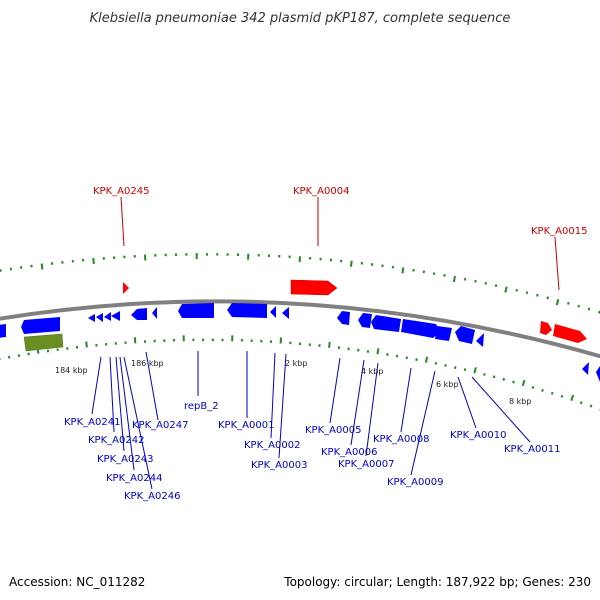 The image size is (600, 600). Describe the element at coordinates (349, 452) in the screenshot. I see `gene-label-kpk-a0006: KPK_A0006` at that location.